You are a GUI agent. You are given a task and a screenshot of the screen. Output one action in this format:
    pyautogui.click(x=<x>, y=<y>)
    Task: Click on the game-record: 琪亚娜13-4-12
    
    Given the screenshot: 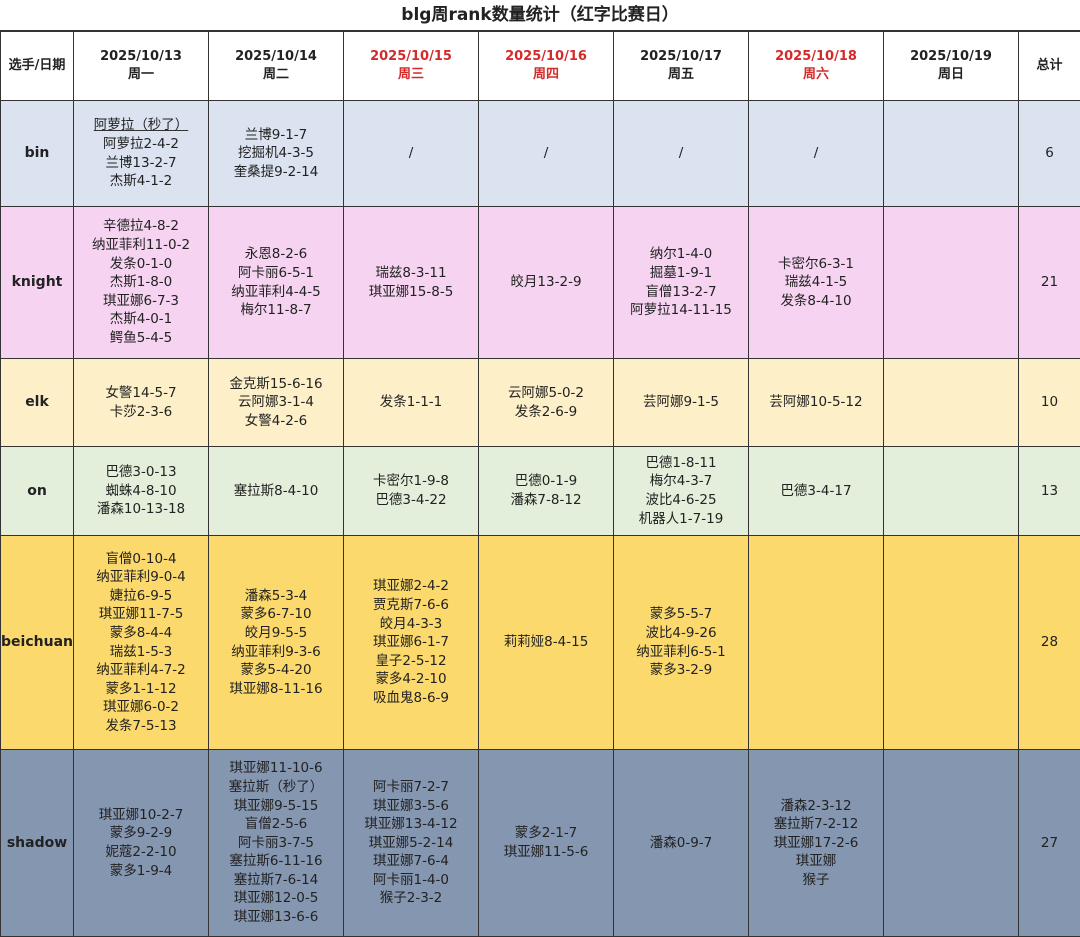 What is the action you would take?
    pyautogui.click(x=411, y=824)
    